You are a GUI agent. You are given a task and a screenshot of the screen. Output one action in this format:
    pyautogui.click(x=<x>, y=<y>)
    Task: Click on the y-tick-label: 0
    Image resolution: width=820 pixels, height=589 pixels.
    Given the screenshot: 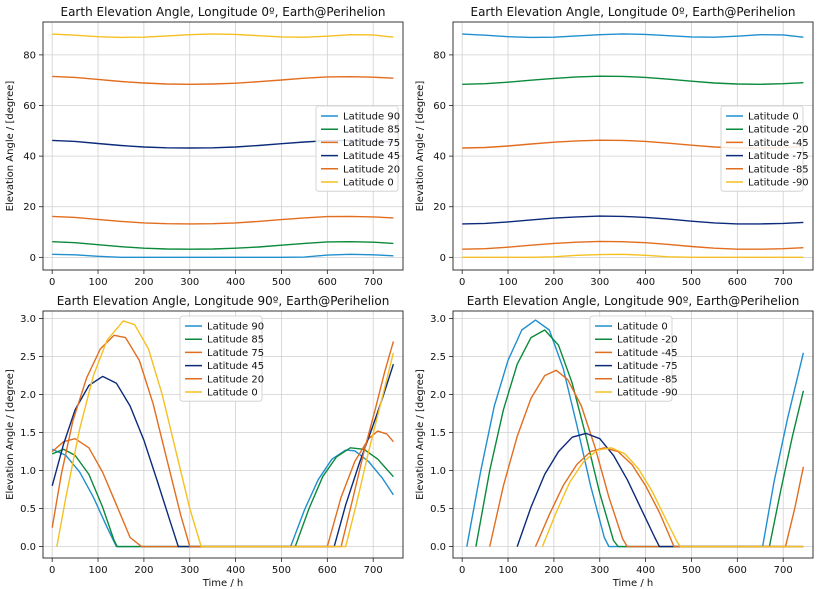 What is the action you would take?
    pyautogui.click(x=33, y=258)
    